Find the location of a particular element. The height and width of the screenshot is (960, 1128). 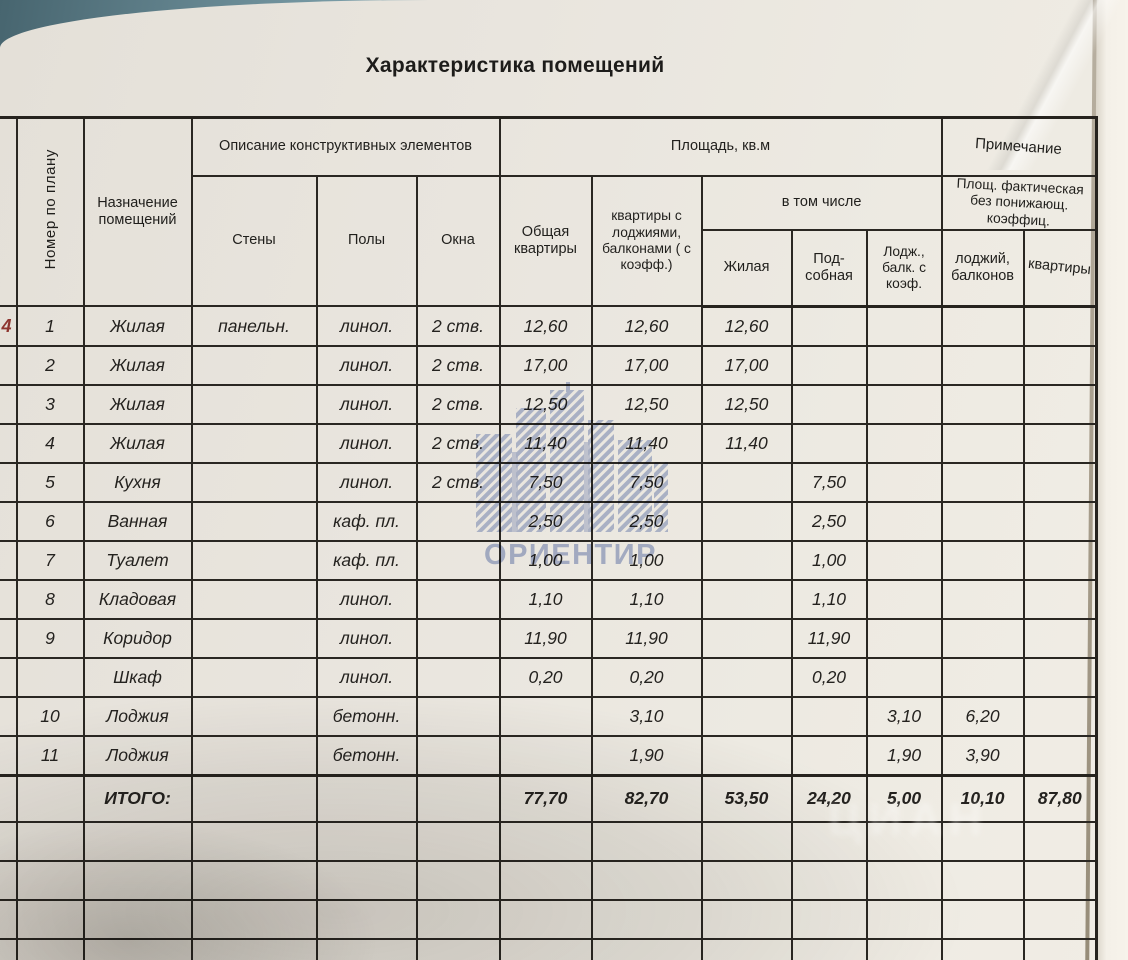

cell-area_total: 1,00 is located at coordinates (545, 560).